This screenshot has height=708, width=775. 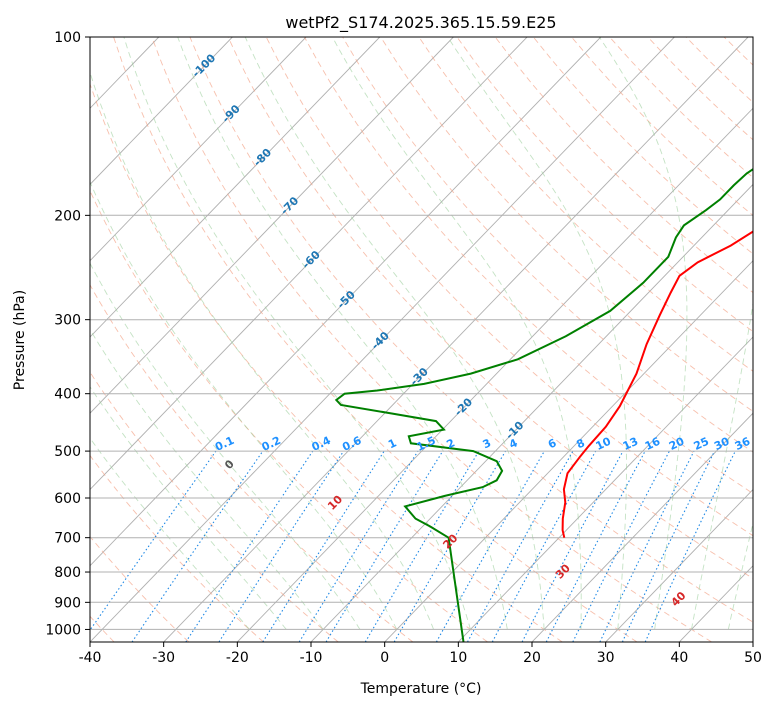 What do you see at coordinates (677, 444) in the screenshot?
I see `mixing-ratio-label: 20` at bounding box center [677, 444].